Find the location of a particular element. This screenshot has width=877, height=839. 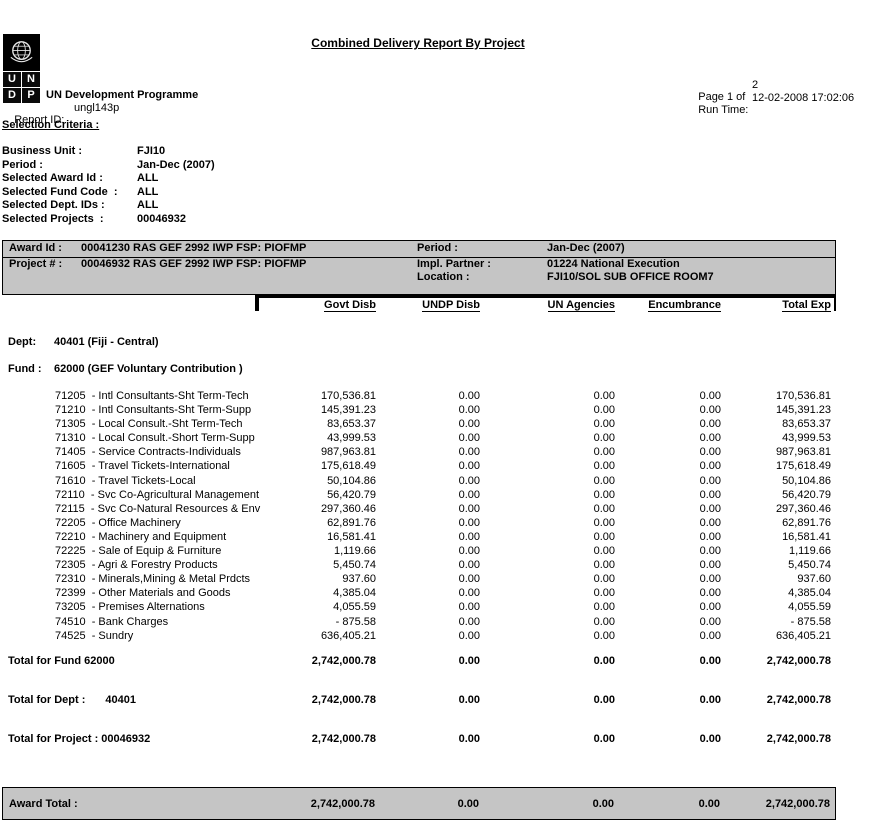

page-number-line: Page 1 of 2 is located at coordinates (781, 103).